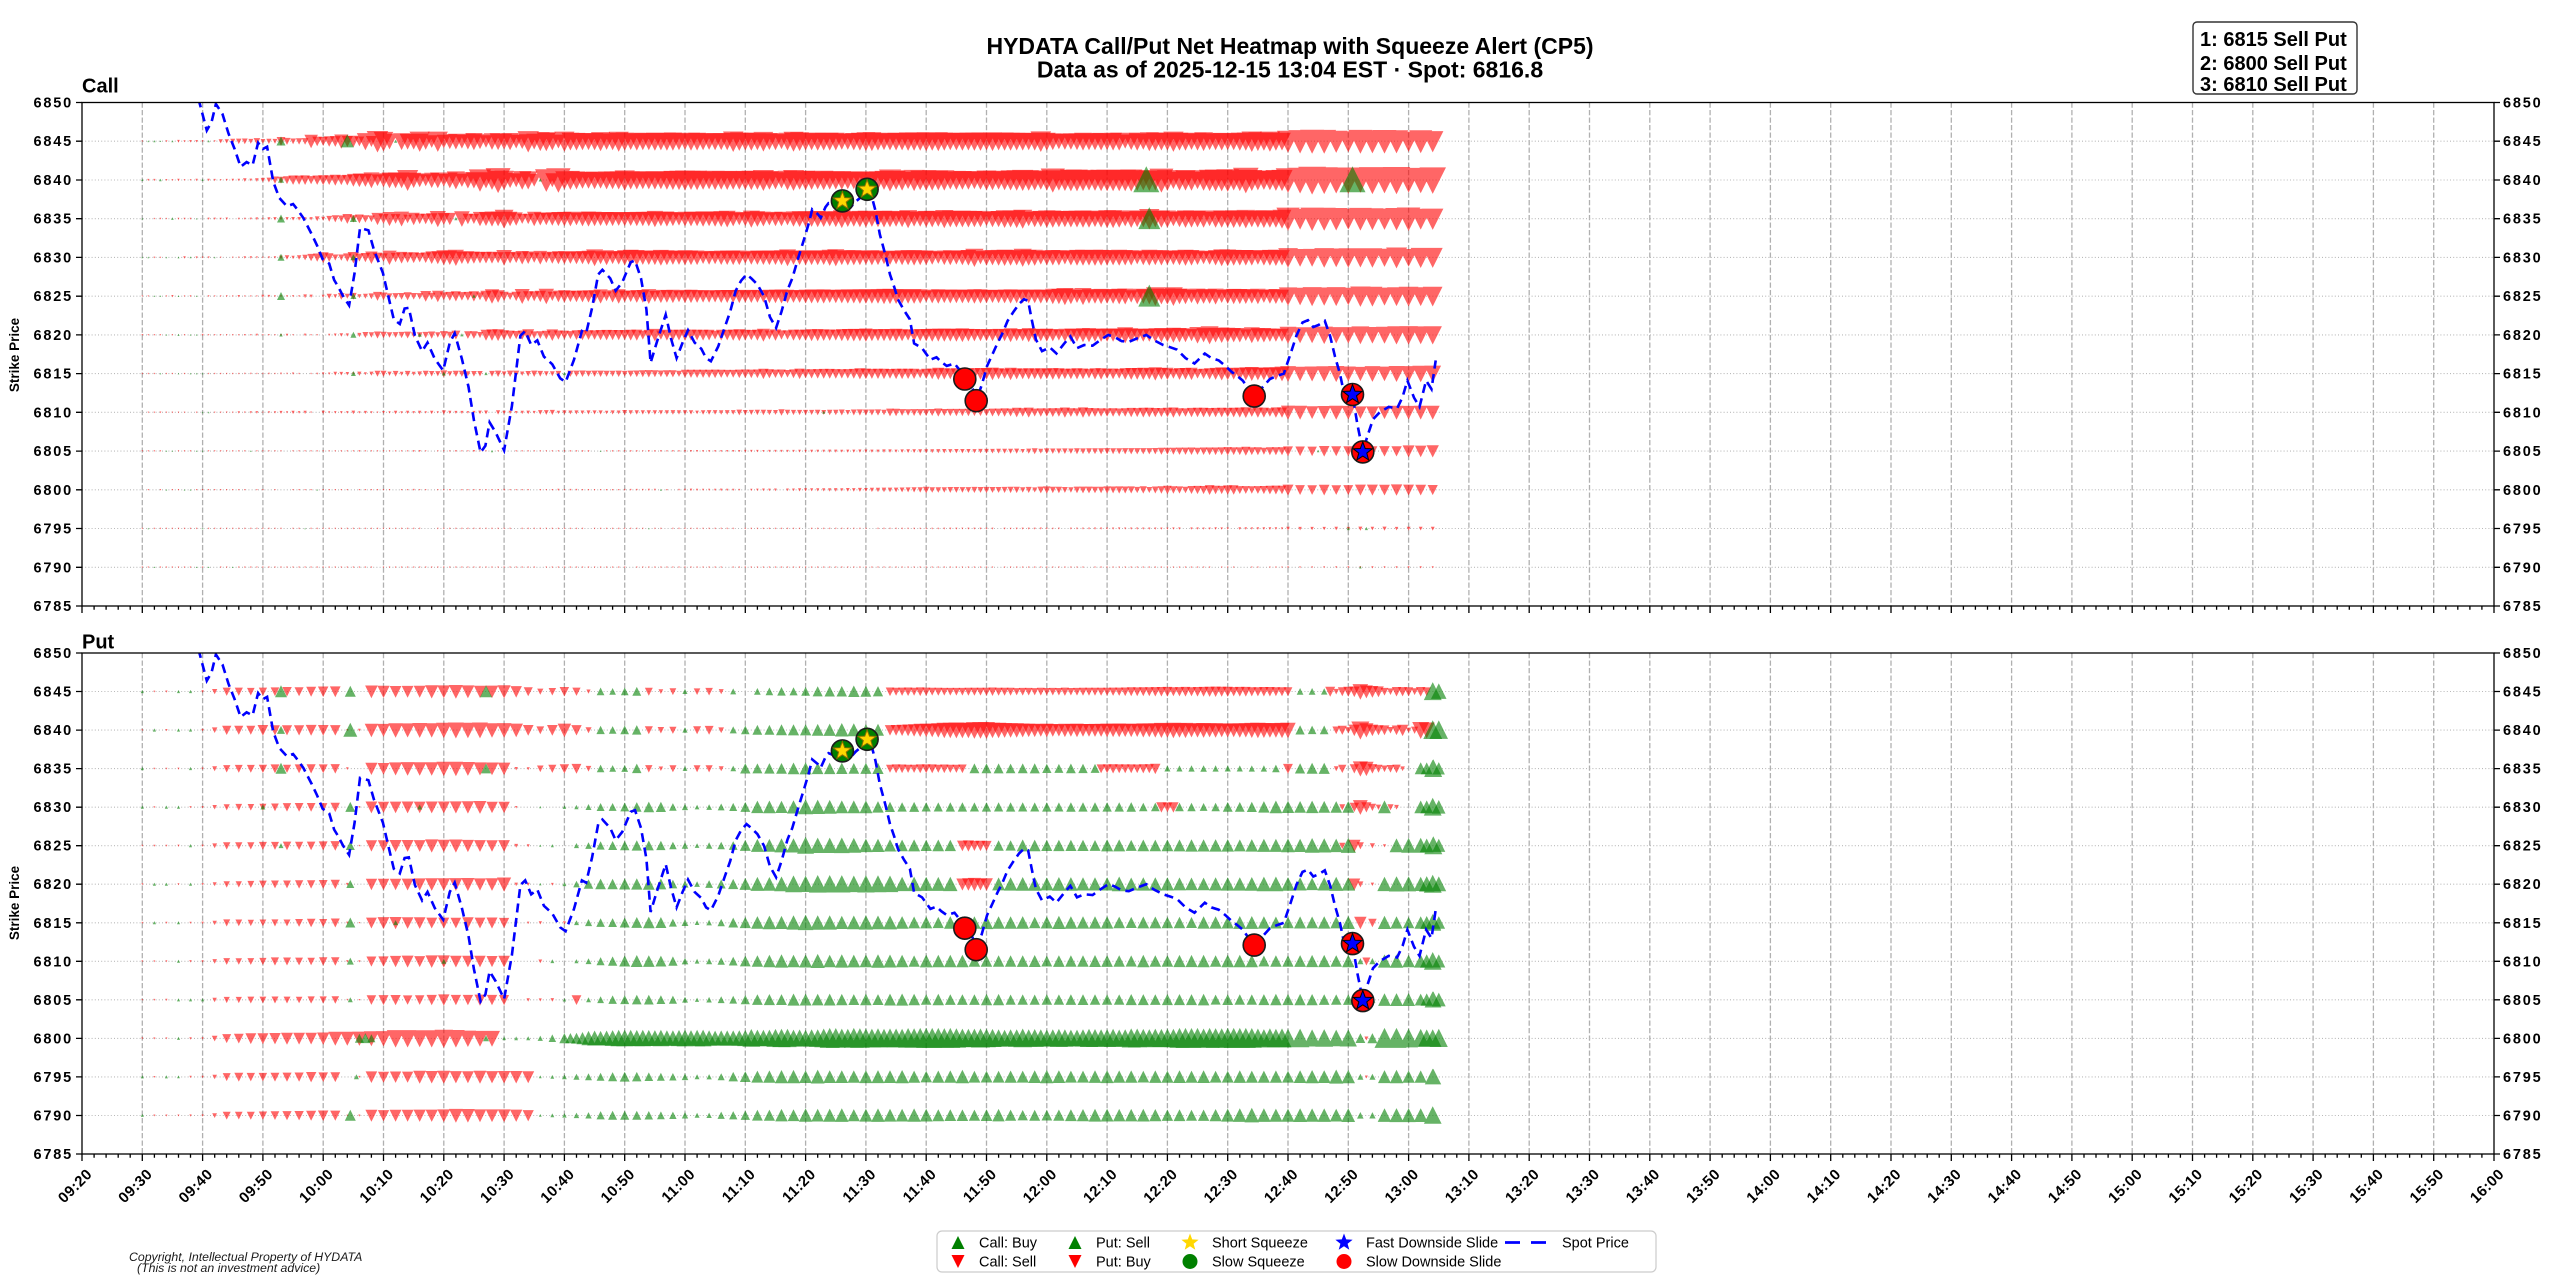  Describe the element at coordinates (100, 87) in the screenshot. I see `svg-text: Call` at that location.